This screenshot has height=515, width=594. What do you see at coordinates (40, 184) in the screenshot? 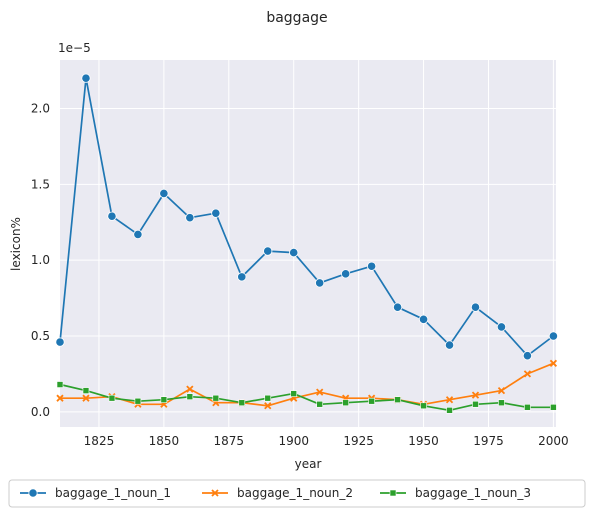
I see `y-tick-label: 1.5` at bounding box center [40, 184].